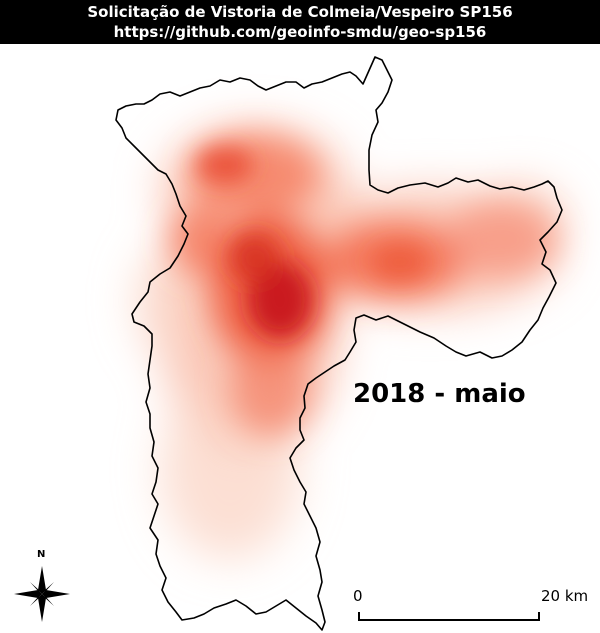 This screenshot has width=600, height=633. Describe the element at coordinates (42, 594) in the screenshot. I see `compass-rose-icon` at that location.